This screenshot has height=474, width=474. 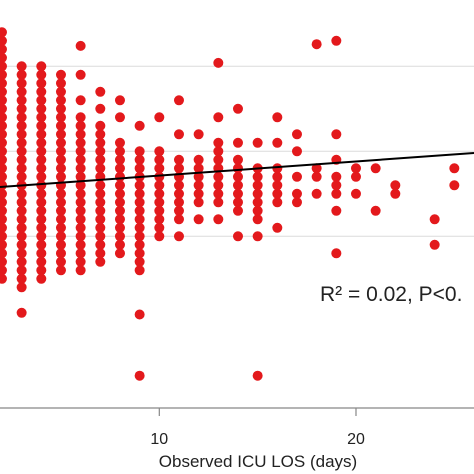 I want to click on x-axis-label: Observed ICU LOS (days), so click(x=258, y=461).